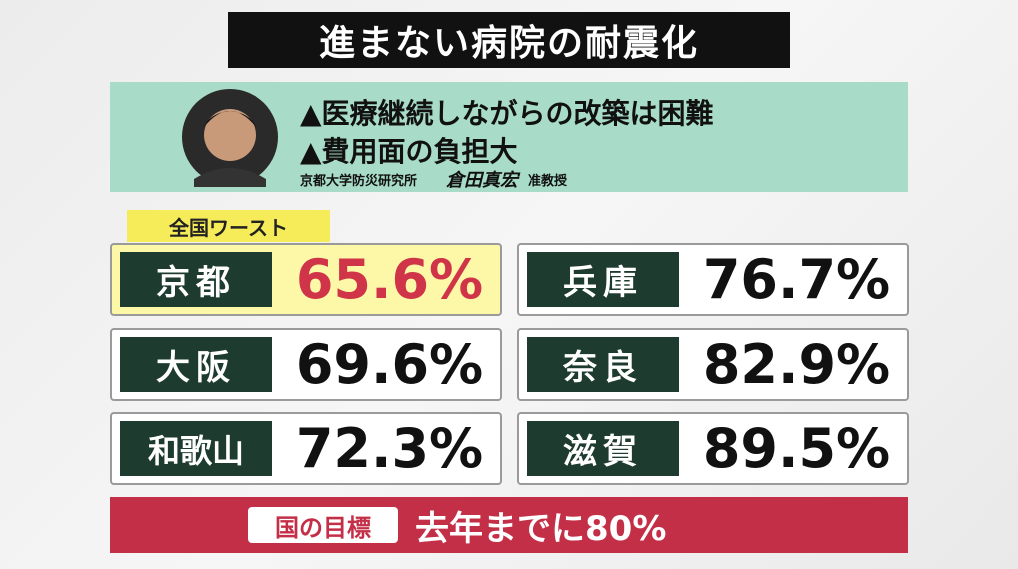  I want to click on prefecture-card: 大阪 69.6%, so click(306, 364).